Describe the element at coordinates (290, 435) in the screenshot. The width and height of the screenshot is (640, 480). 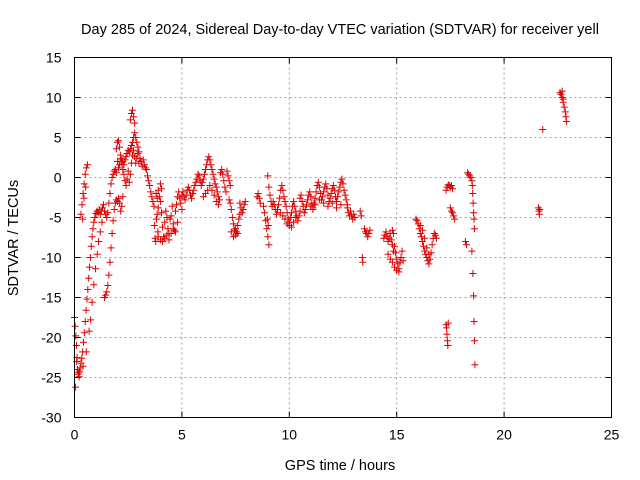
I see `x-tick-label: 10` at that location.